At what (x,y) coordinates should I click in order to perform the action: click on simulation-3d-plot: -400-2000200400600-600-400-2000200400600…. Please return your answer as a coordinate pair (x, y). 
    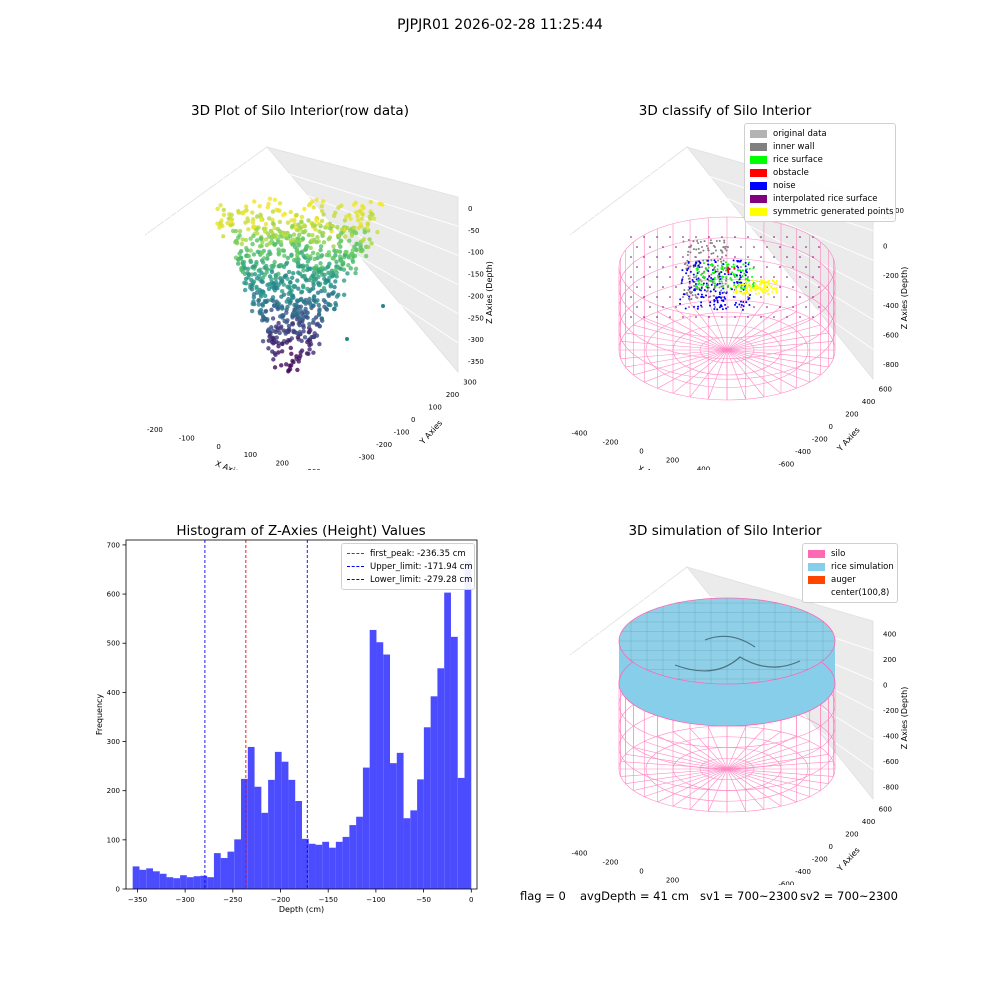
    Looking at the image, I should click on (732, 715).